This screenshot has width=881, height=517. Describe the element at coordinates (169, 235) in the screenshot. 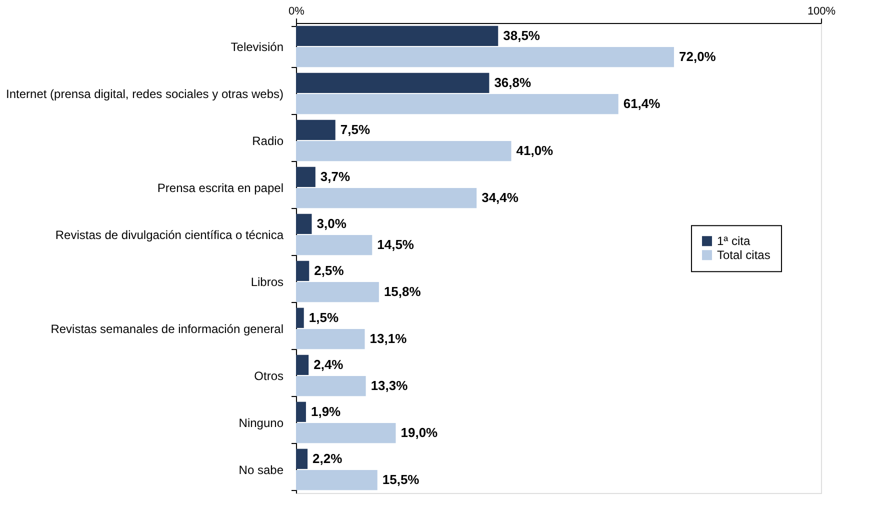

I see `y-tick-label: Revistas de divulgación científica o técnica` at that location.